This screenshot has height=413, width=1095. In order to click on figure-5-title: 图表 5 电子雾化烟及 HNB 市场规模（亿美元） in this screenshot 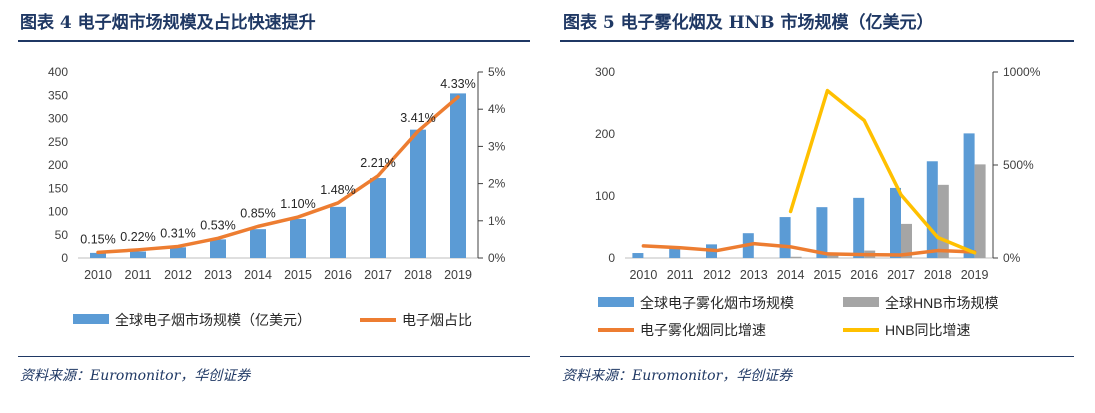, I will do `click(748, 23)`.